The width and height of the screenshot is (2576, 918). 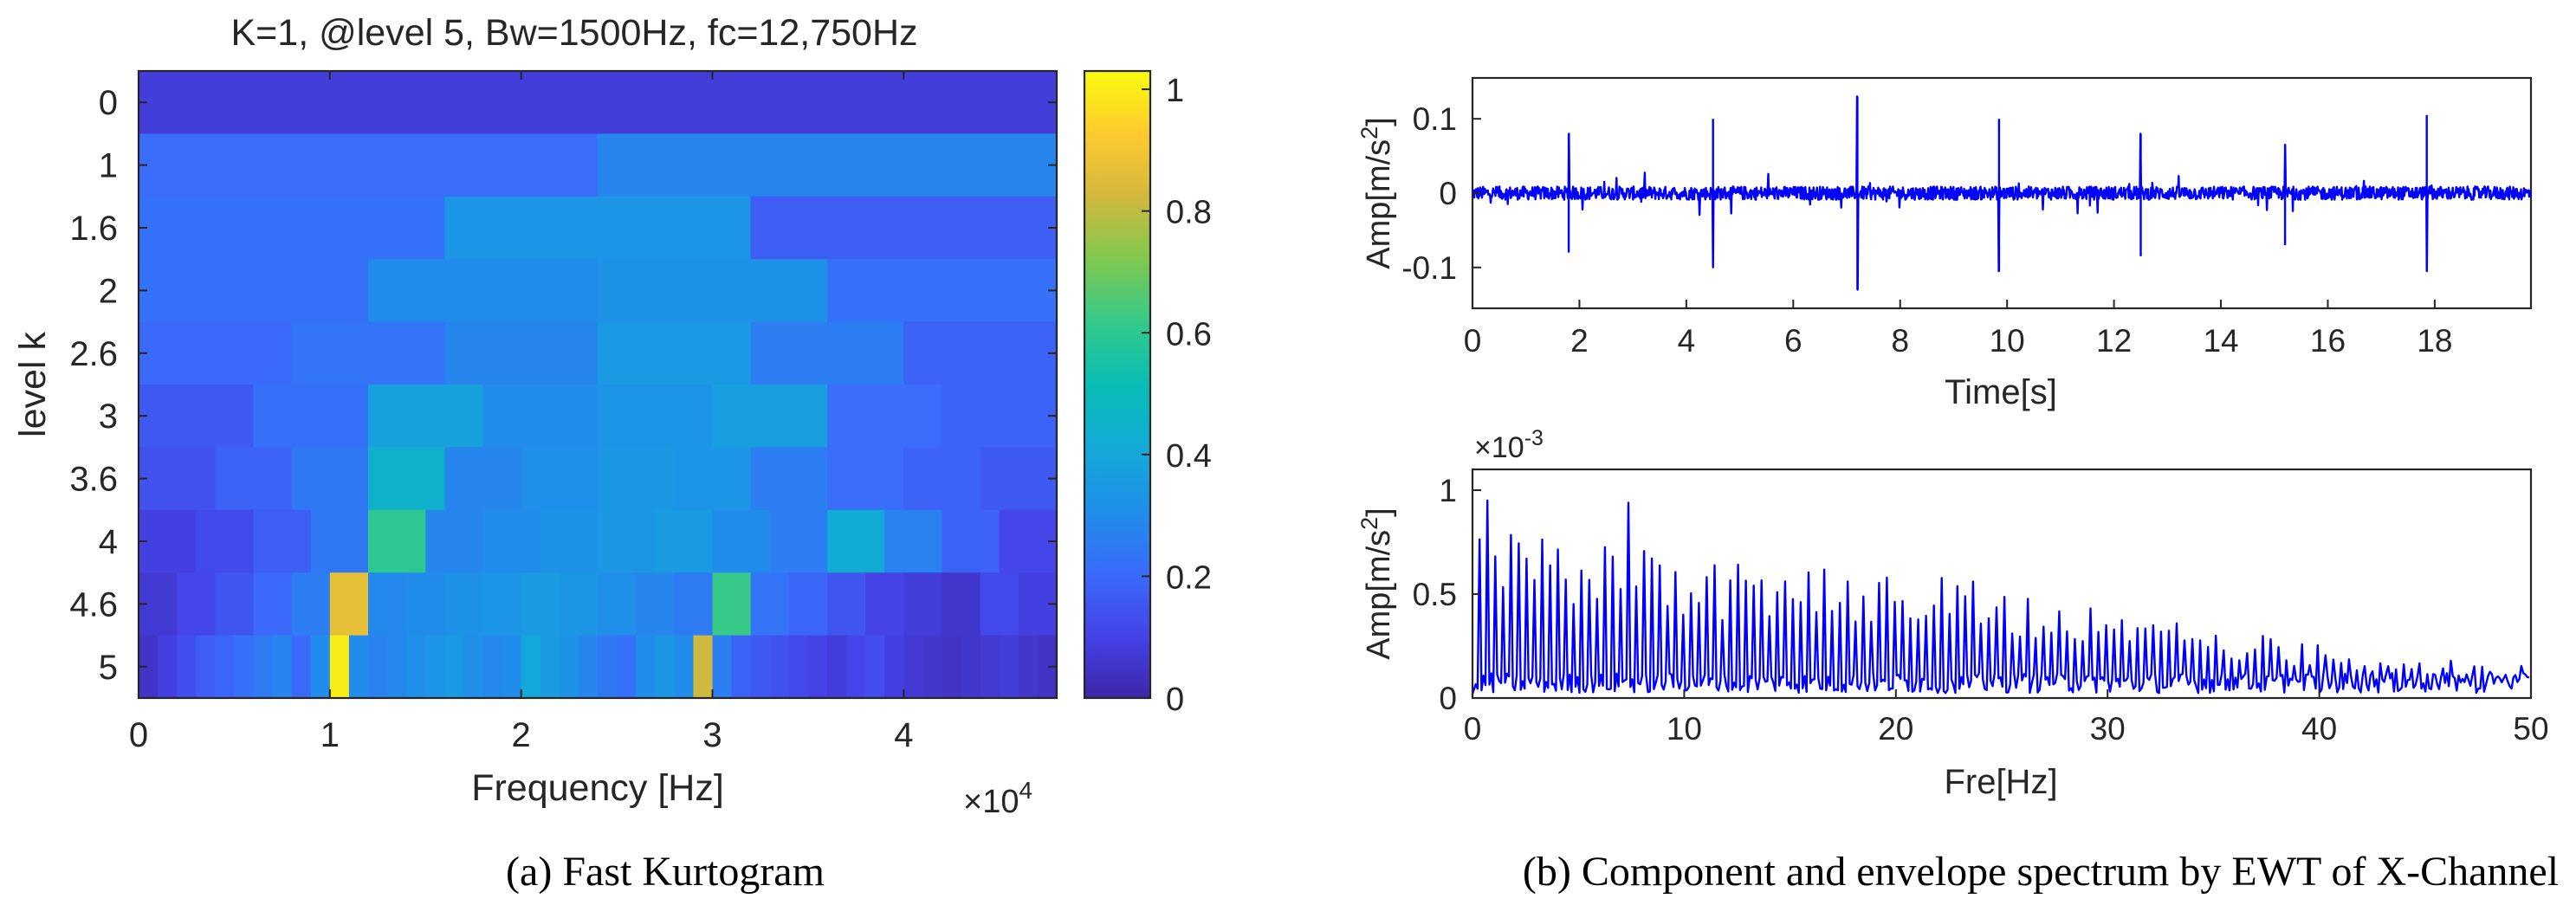 I want to click on kurtogram-title: K=1, @level 5, Bw=1500Hz, fc=12,750Hz, so click(x=573, y=33).